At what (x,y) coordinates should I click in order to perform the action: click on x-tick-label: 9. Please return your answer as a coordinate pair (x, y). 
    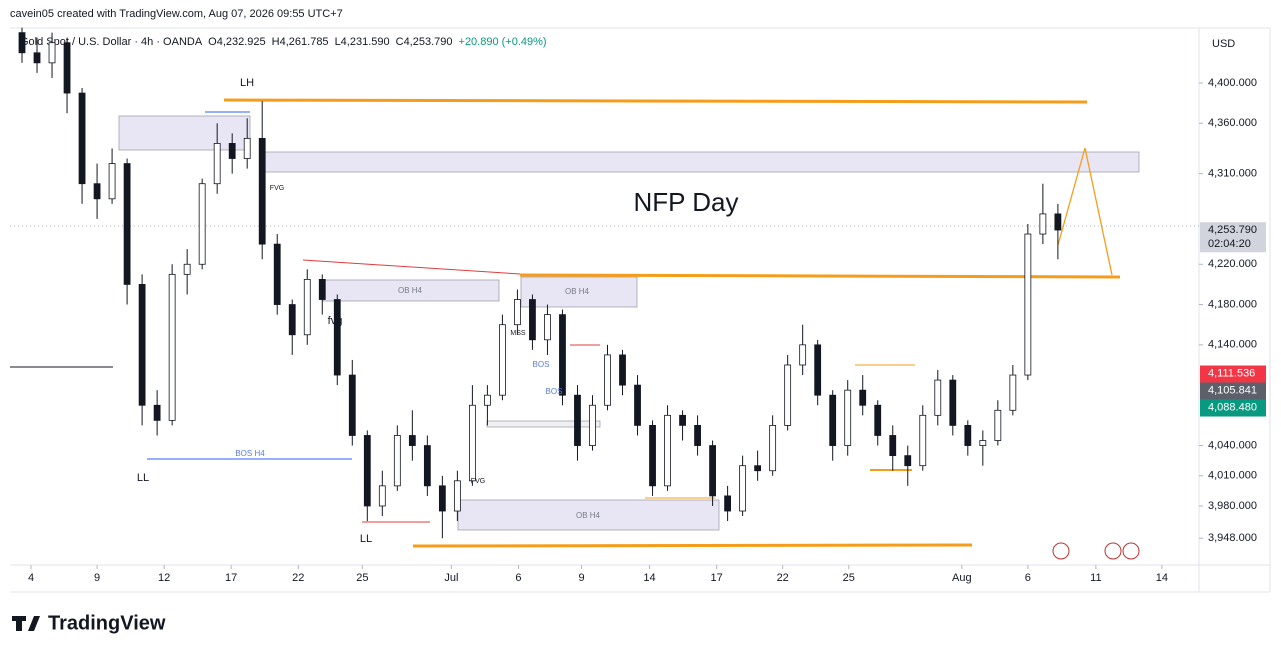
    Looking at the image, I should click on (97, 578).